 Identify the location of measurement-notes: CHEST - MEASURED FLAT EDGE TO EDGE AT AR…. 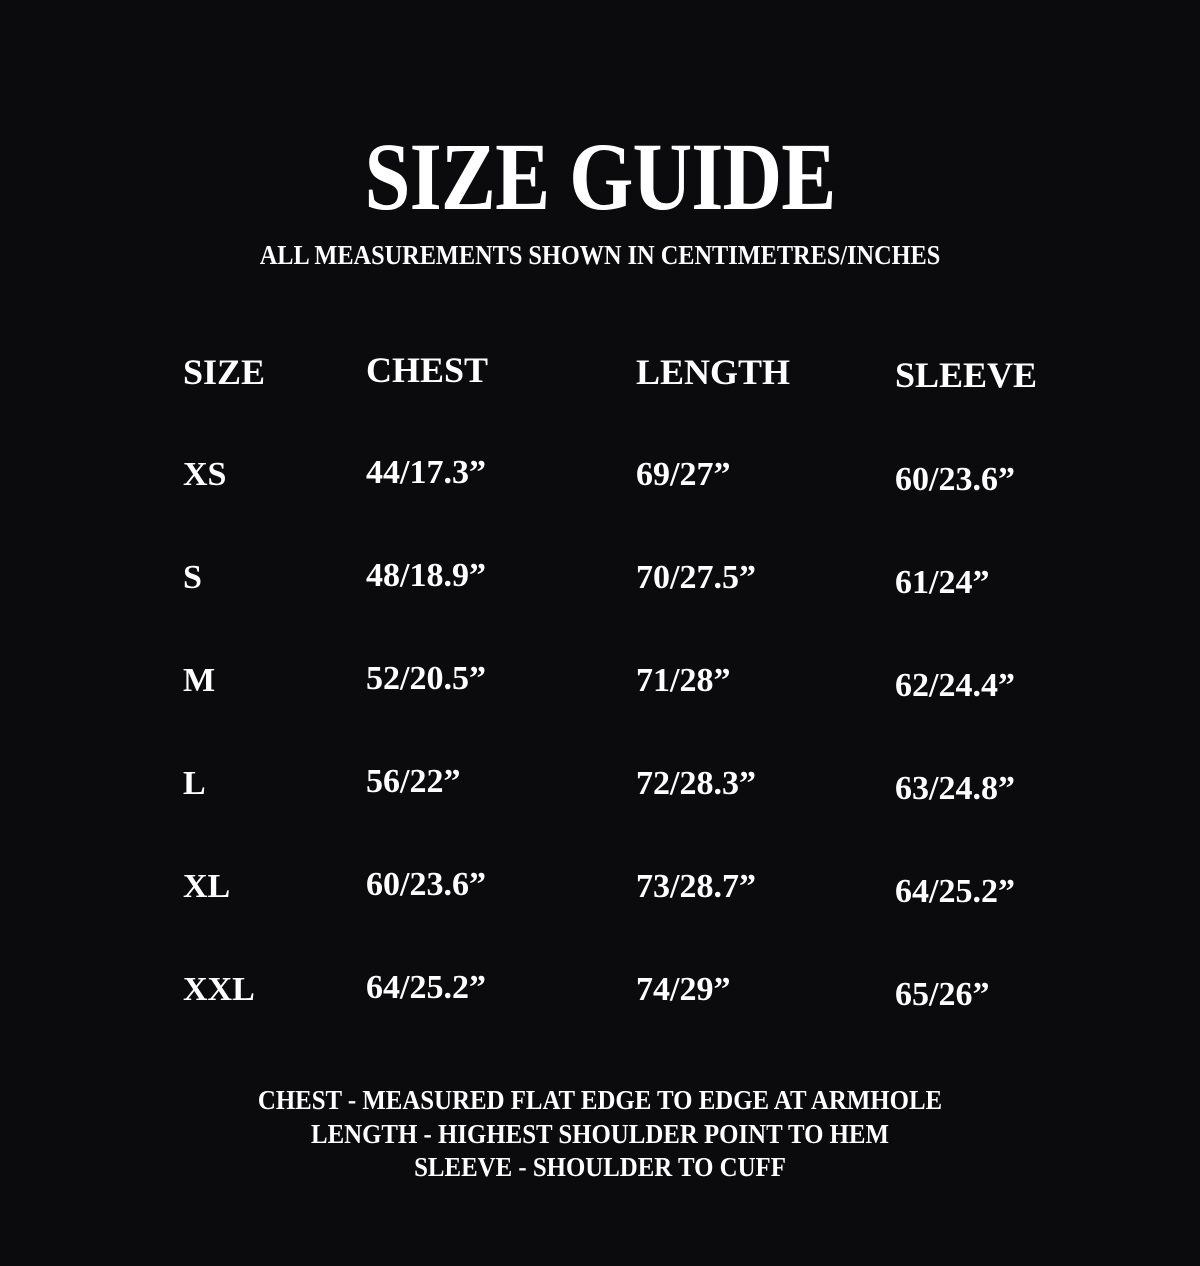
(600, 1134).